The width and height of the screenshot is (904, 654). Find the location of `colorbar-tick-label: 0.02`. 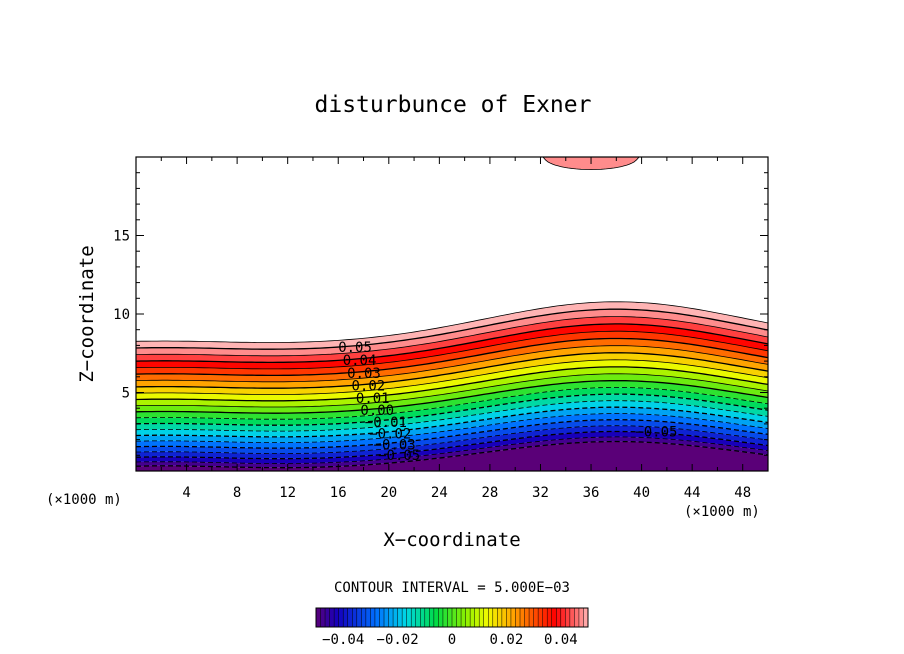

colorbar-tick-label: 0.02 is located at coordinates (507, 640).